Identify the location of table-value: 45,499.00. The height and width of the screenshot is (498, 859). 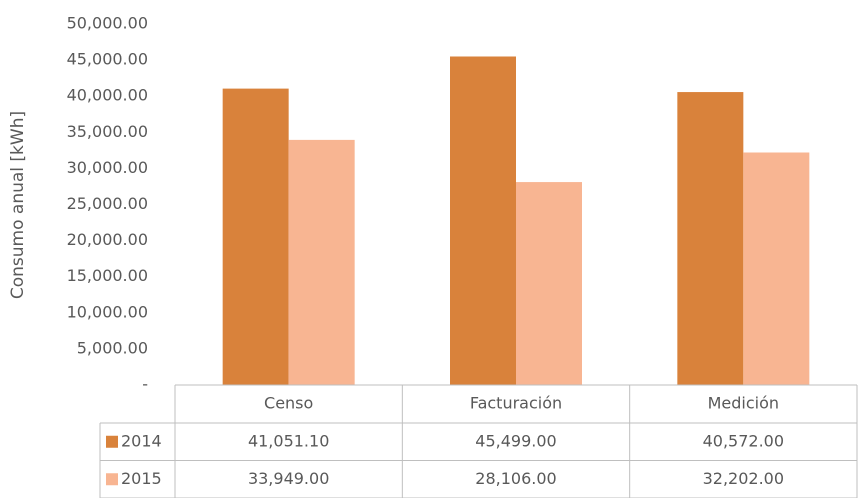
(515, 440).